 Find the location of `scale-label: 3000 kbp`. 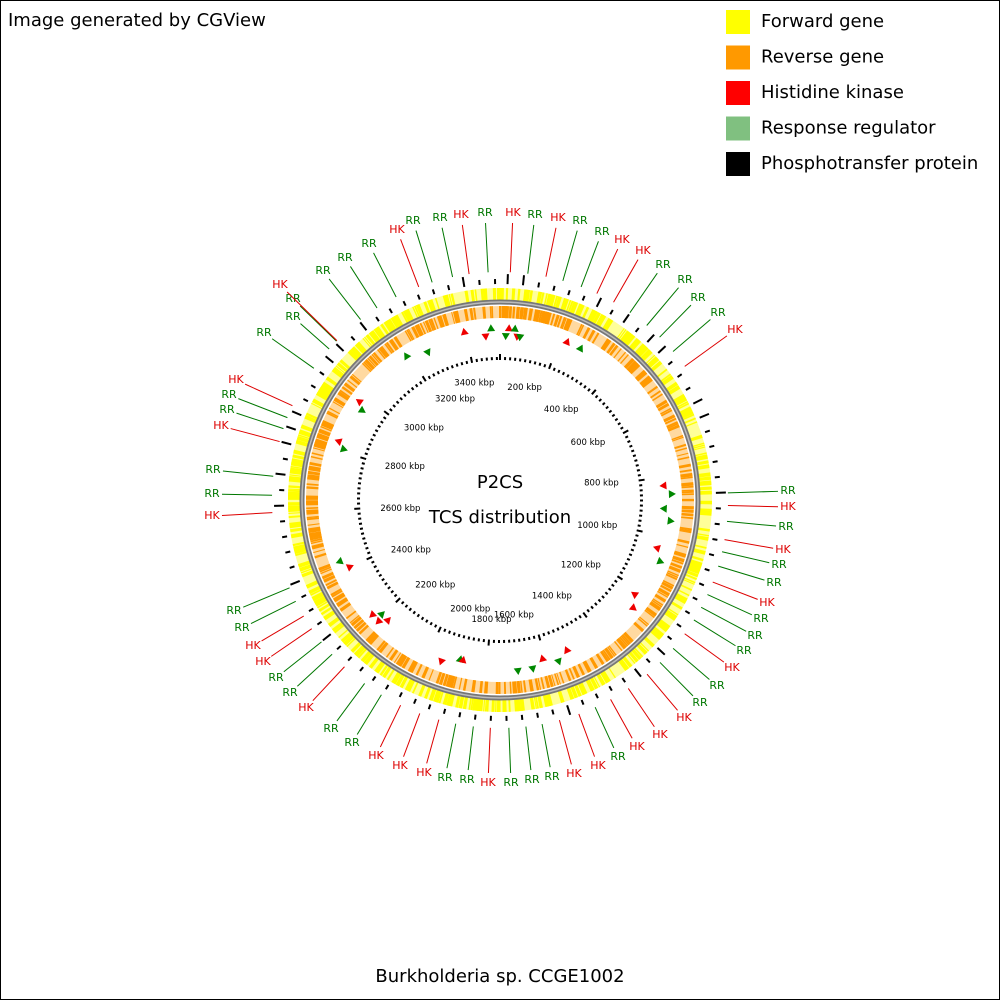

scale-label: 3000 kbp is located at coordinates (424, 429).